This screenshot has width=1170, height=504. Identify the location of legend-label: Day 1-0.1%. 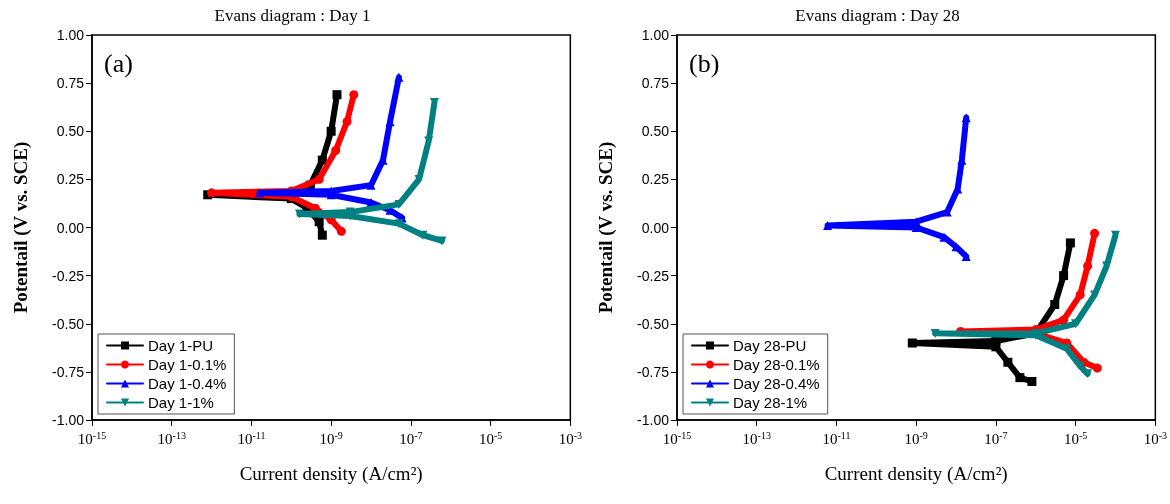
(187, 364).